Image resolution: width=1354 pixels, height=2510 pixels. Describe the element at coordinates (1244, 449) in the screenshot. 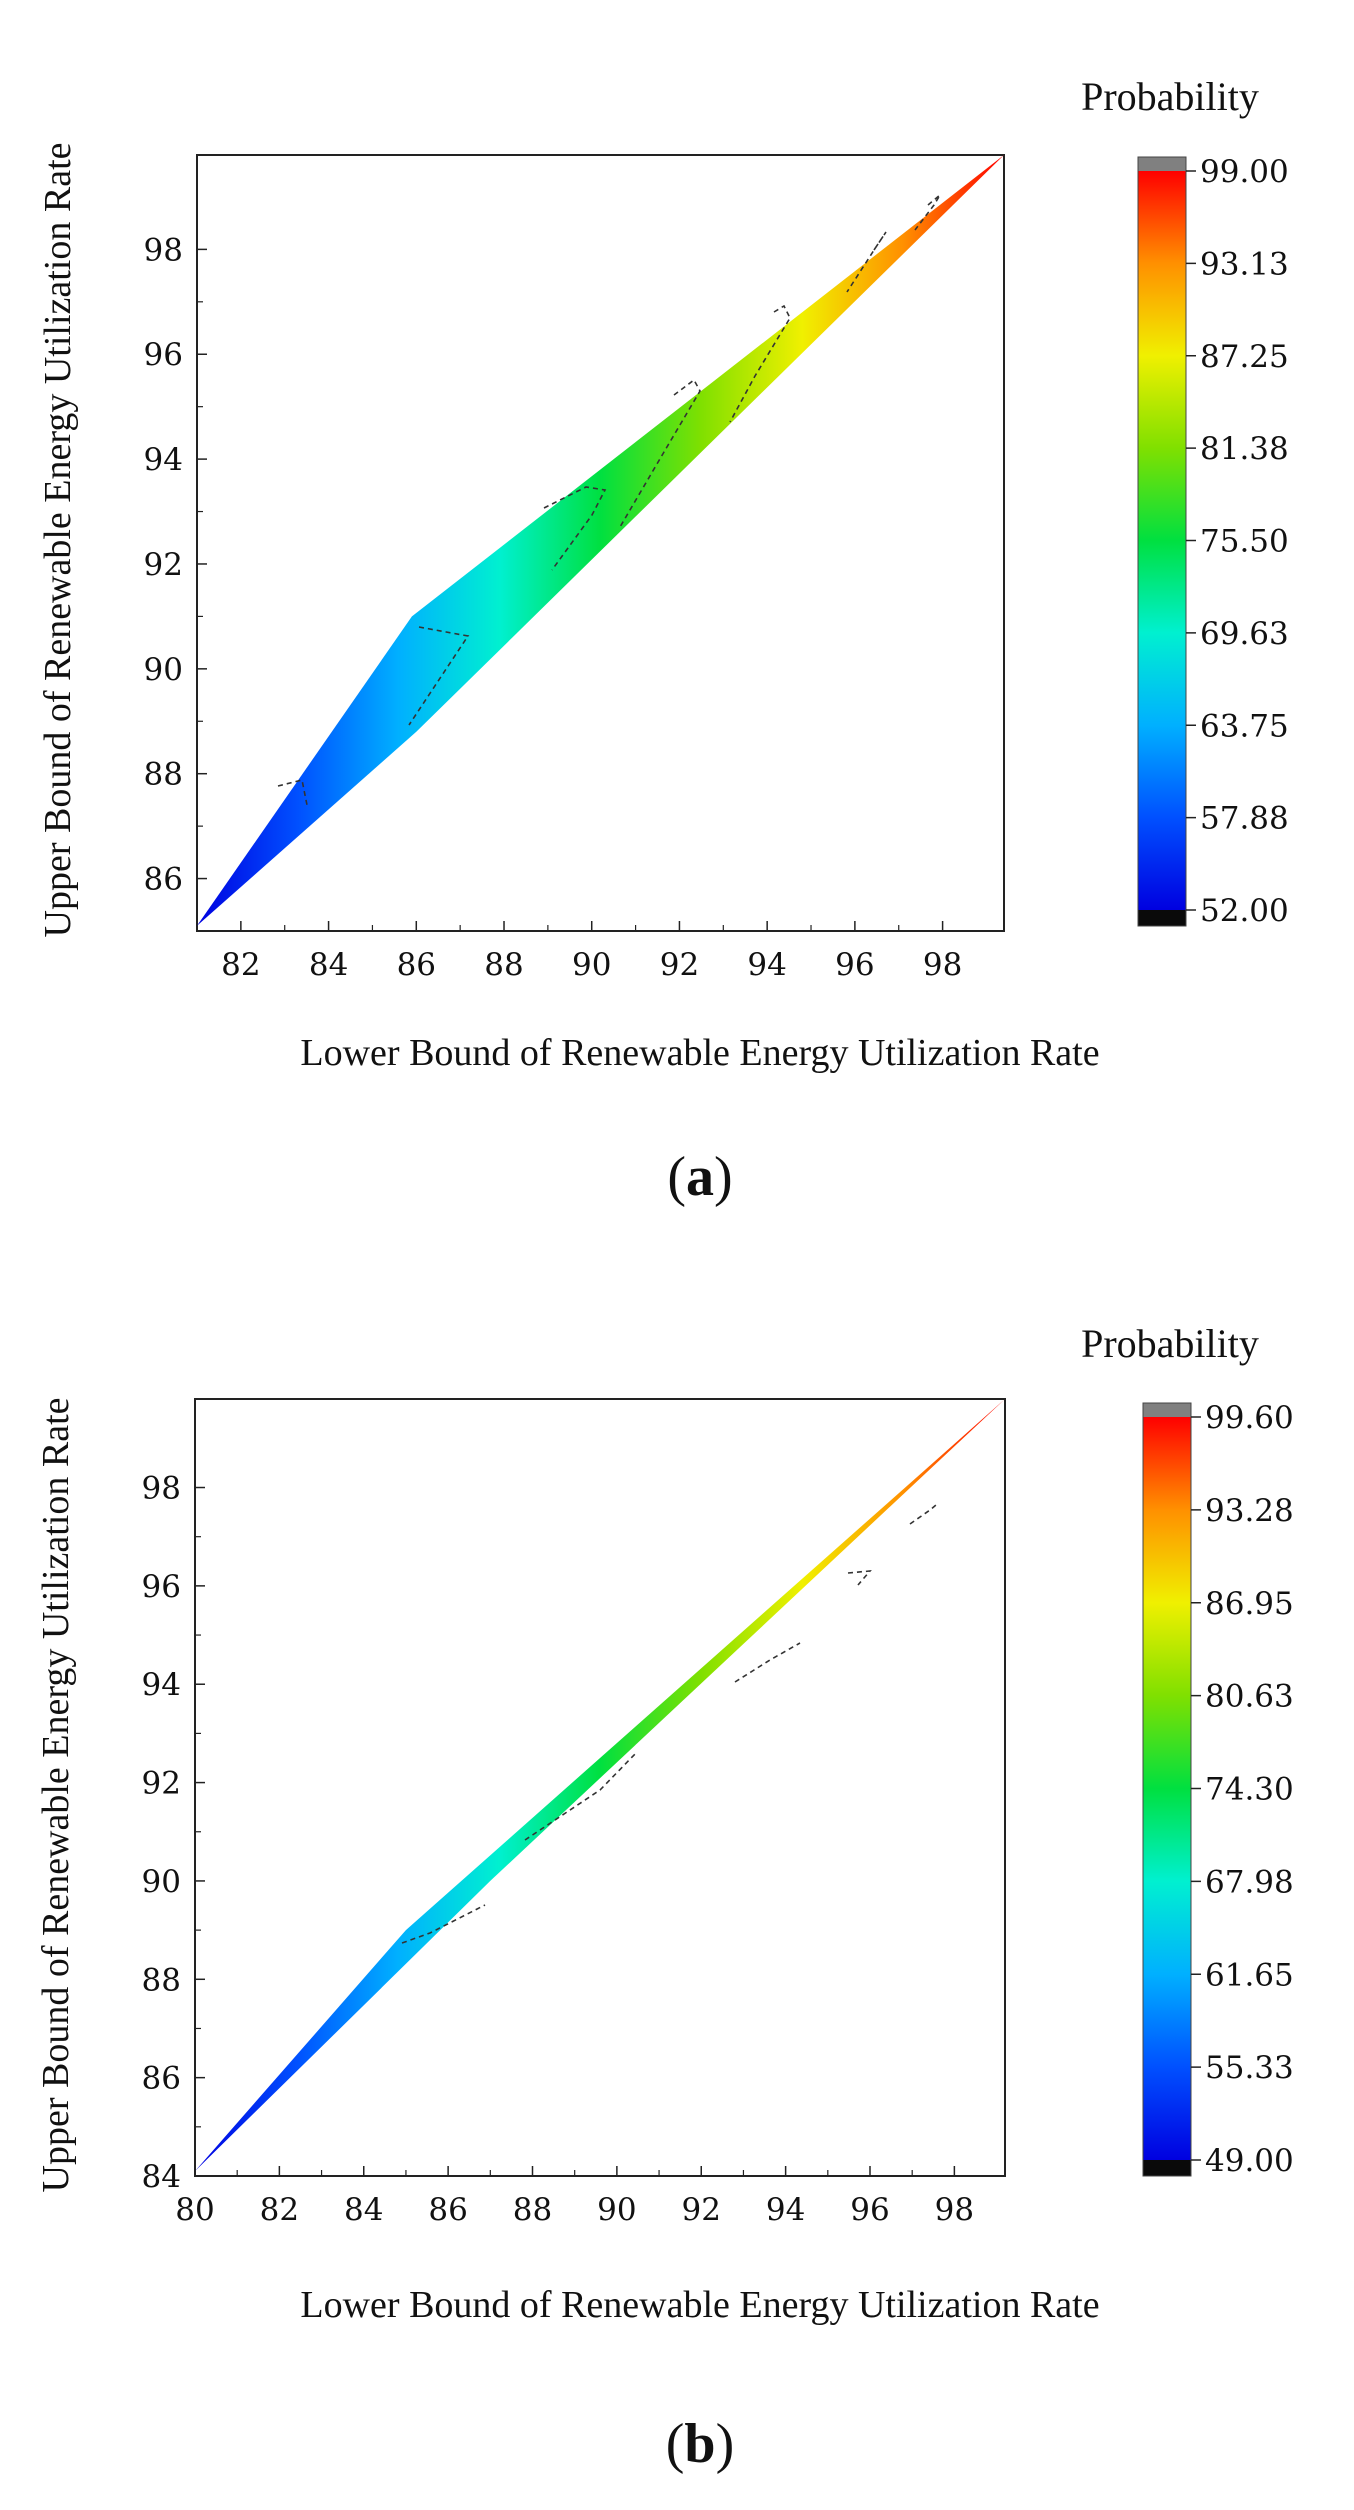

I see `colorbar-tick-label: 81.38` at that location.